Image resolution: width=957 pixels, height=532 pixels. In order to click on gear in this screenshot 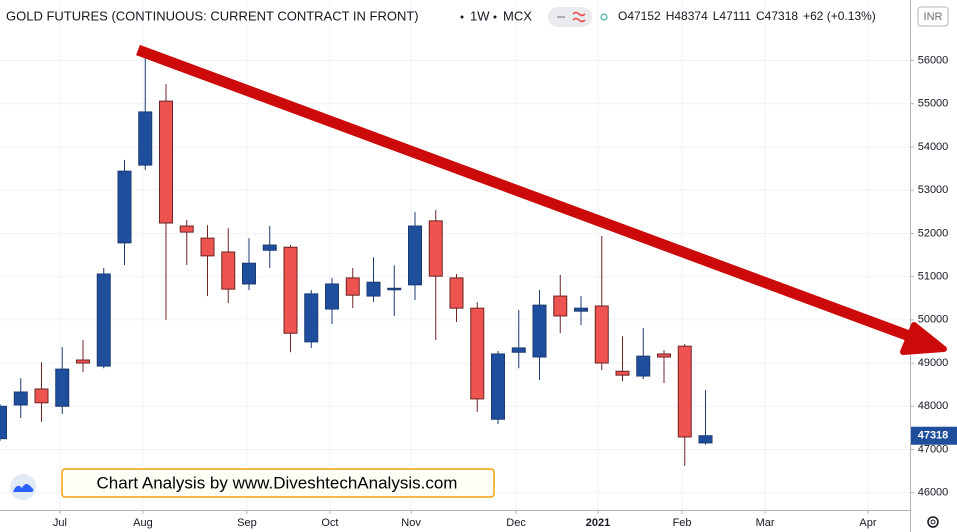, I will do `click(933, 522)`.